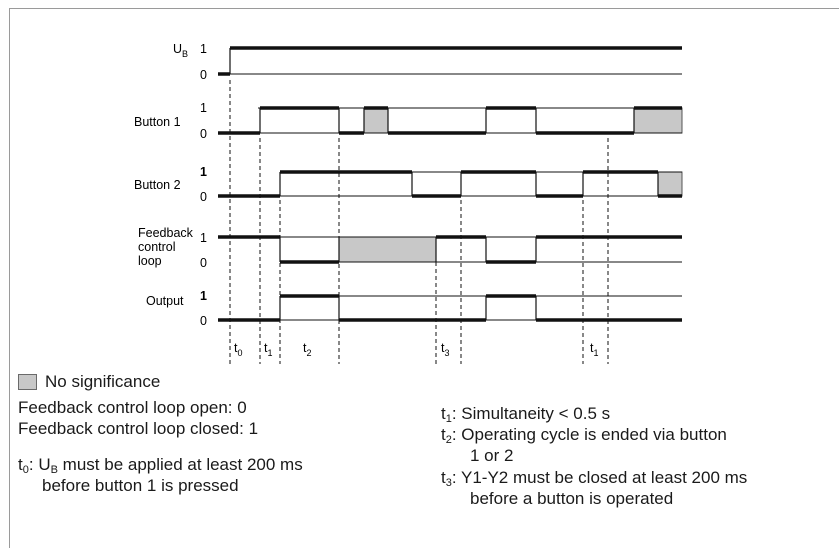 This screenshot has height=548, width=839. Describe the element at coordinates (387, 249) in the screenshot. I see `no-significance-feedback` at that location.